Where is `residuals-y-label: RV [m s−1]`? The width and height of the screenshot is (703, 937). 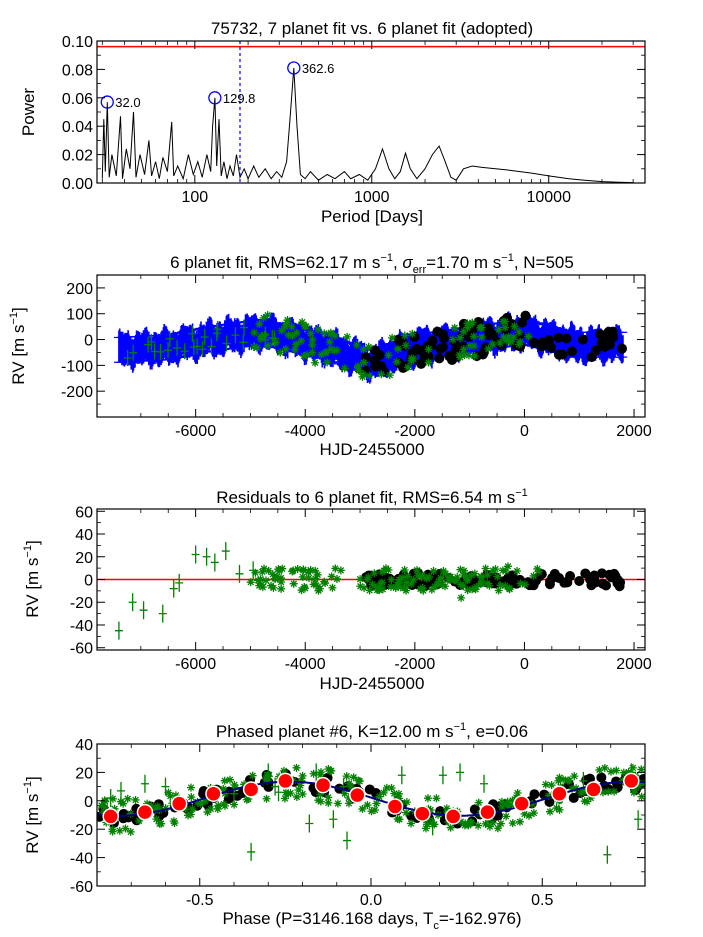 residuals-y-label: RV [m s−1] is located at coordinates (32, 578).